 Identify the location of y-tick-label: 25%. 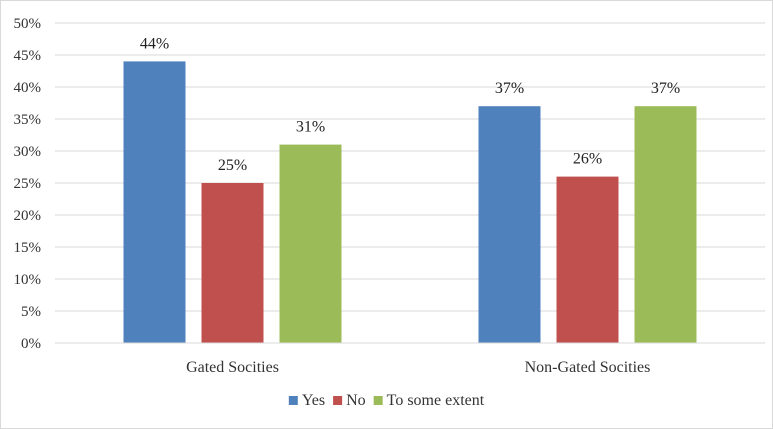
(28, 184).